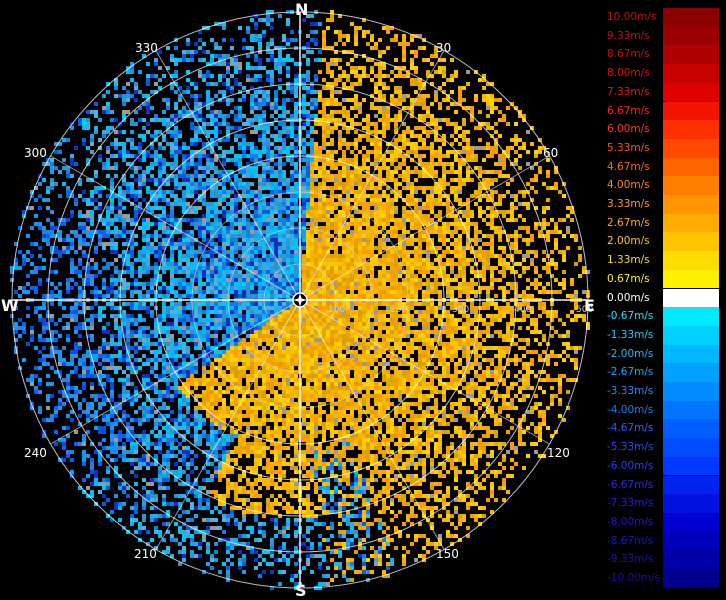 The image size is (726, 600). Describe the element at coordinates (662, 372) in the screenshot. I see `legend-entry: -2.67m/s` at that location.